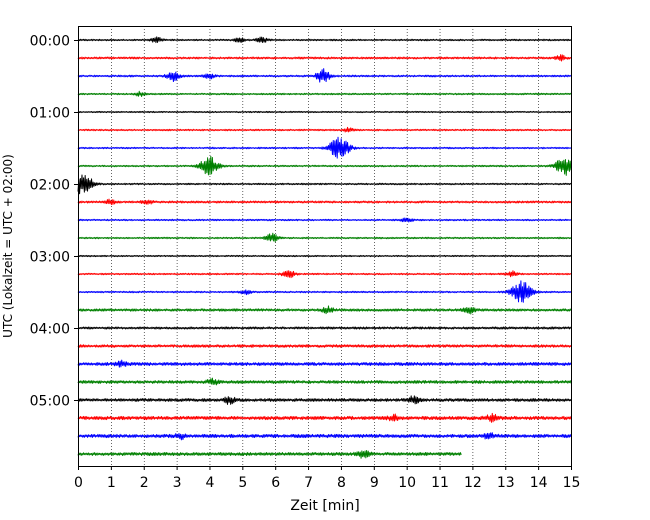  What do you see at coordinates (210, 483) in the screenshot?
I see `x-tick-label: 4` at bounding box center [210, 483].